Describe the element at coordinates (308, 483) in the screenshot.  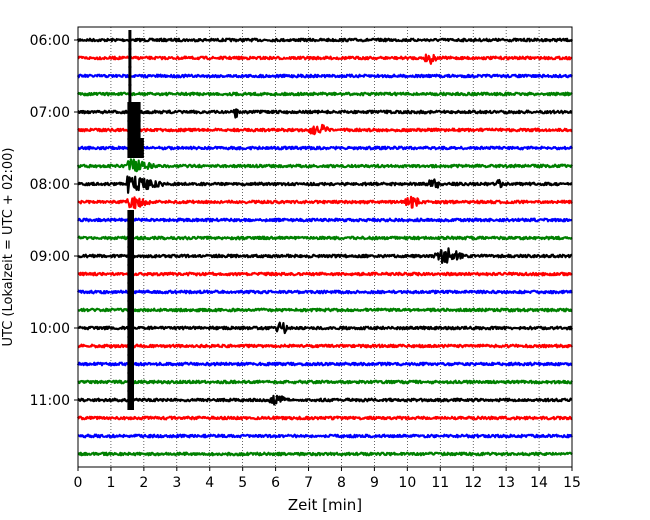
I see `x-tick-label: 7` at that location.